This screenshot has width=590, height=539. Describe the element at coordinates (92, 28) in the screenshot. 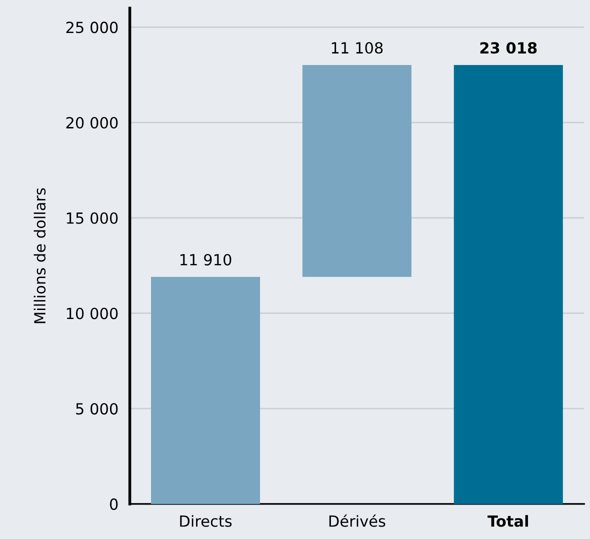

I see `y-tick-label: 25 000` at that location.